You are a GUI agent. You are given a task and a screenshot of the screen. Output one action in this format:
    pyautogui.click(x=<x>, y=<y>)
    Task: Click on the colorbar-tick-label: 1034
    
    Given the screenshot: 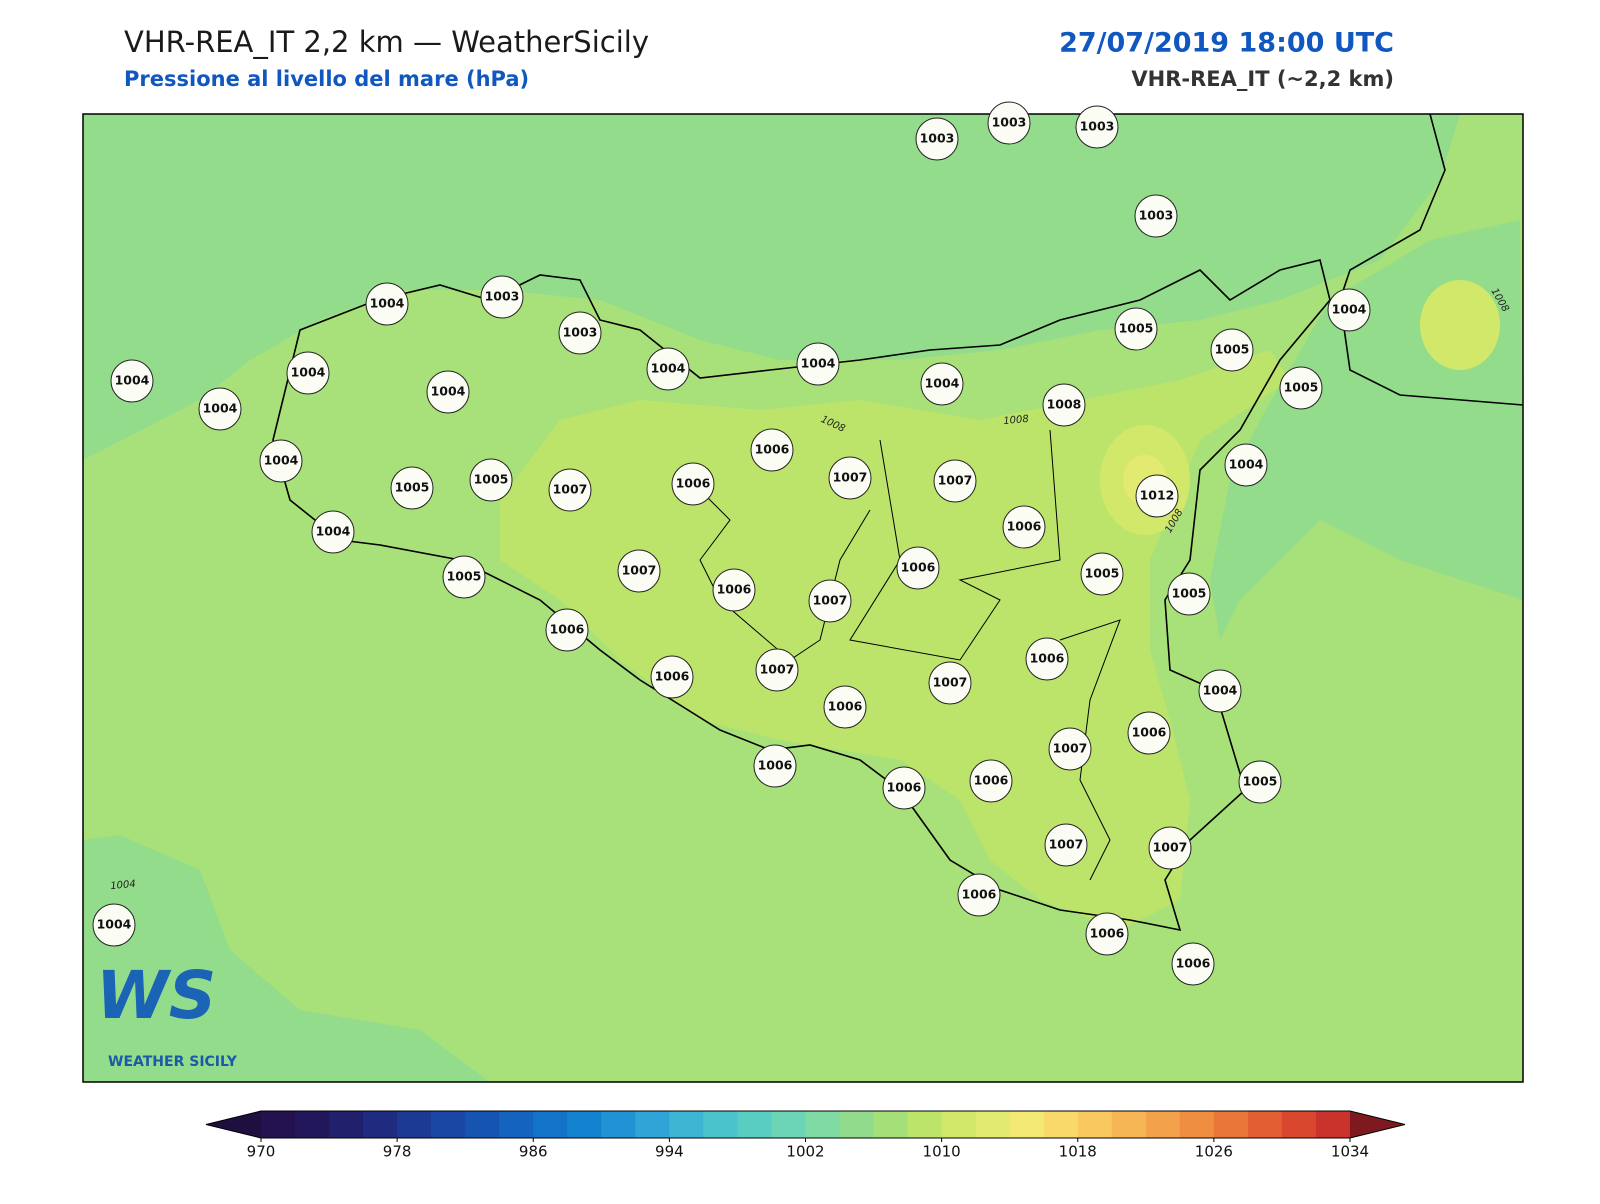 What is the action you would take?
    pyautogui.click(x=1350, y=1152)
    